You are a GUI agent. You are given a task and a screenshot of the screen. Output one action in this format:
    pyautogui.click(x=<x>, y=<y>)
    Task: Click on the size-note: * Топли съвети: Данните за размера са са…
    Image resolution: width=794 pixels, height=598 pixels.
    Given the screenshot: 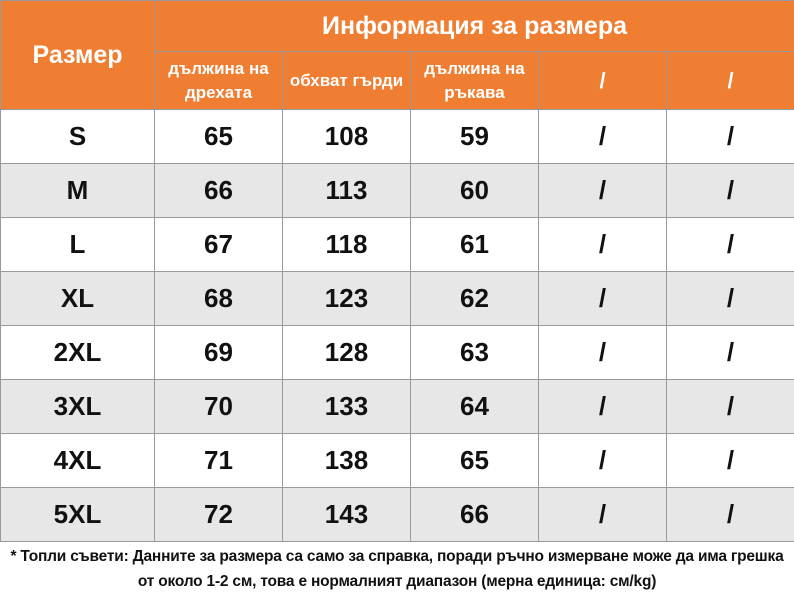 What is the action you would take?
    pyautogui.click(x=397, y=569)
    